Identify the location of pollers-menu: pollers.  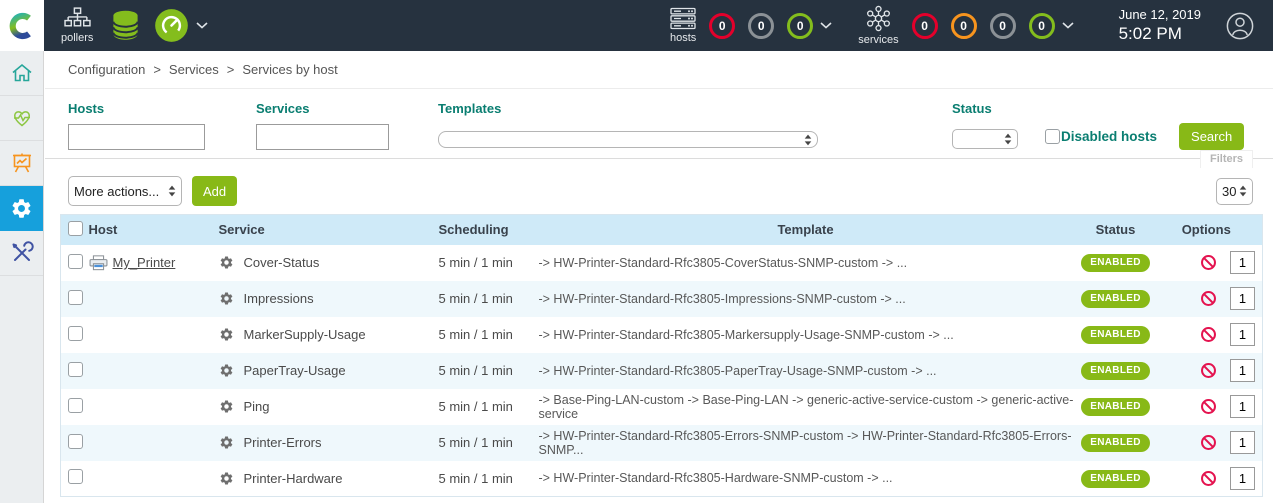
(77, 25).